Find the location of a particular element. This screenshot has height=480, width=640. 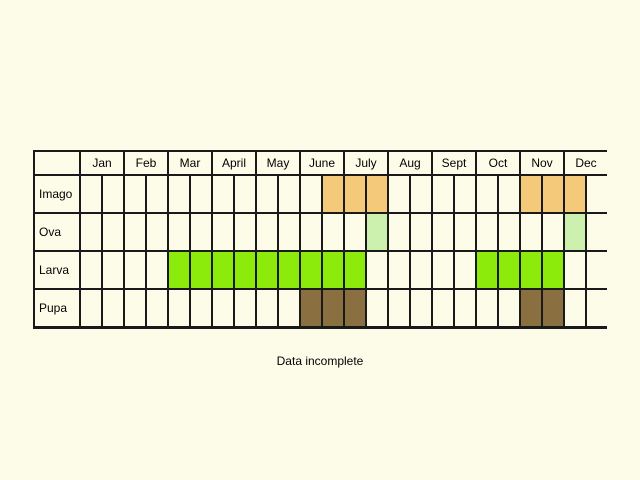

month-header: Feb is located at coordinates (146, 163).